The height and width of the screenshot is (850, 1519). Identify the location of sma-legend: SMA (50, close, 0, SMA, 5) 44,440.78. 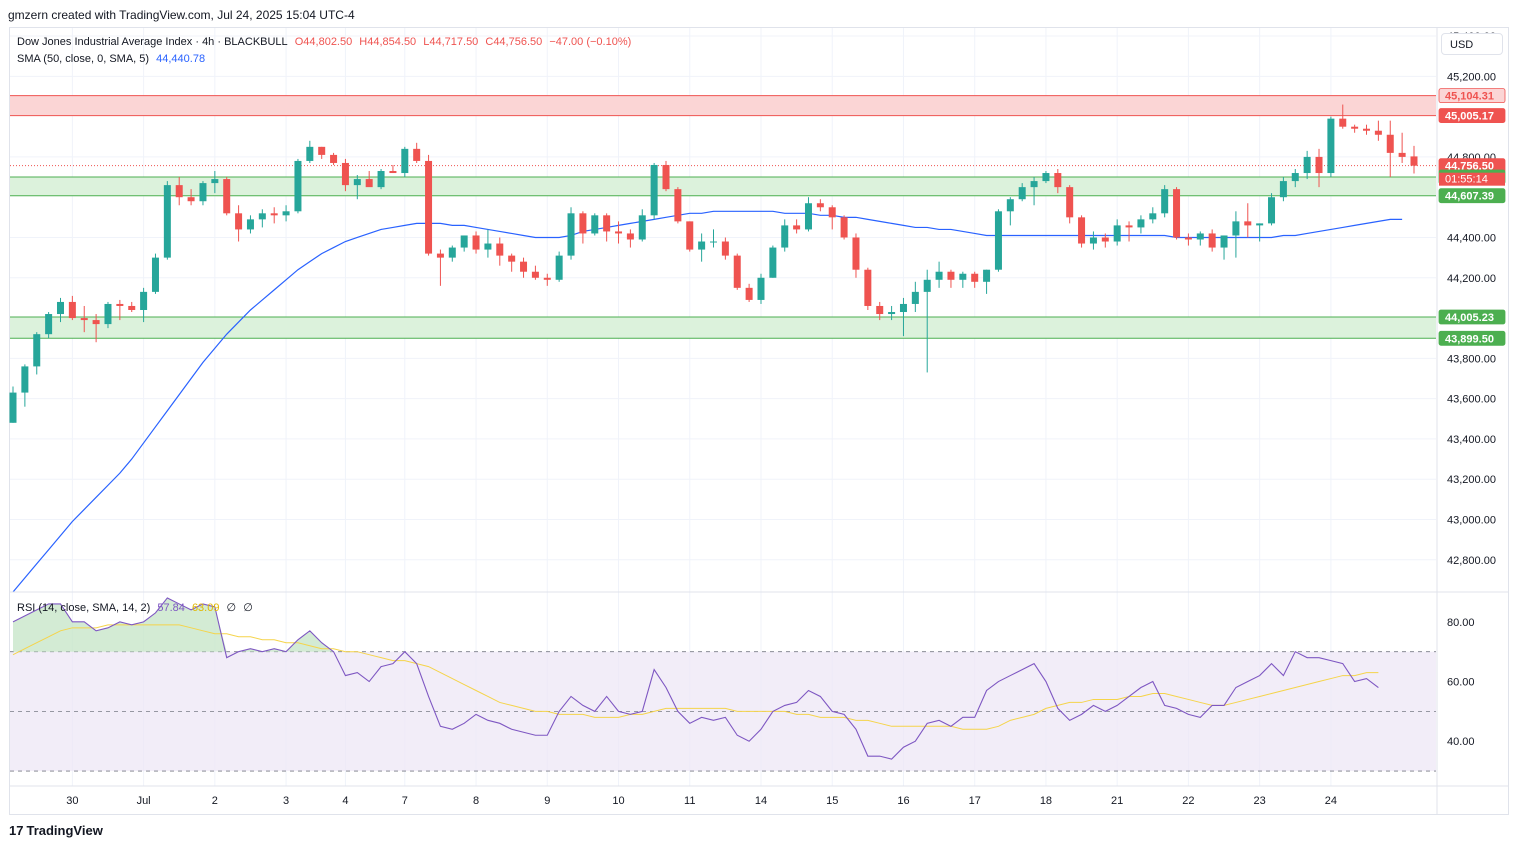
(113, 59).